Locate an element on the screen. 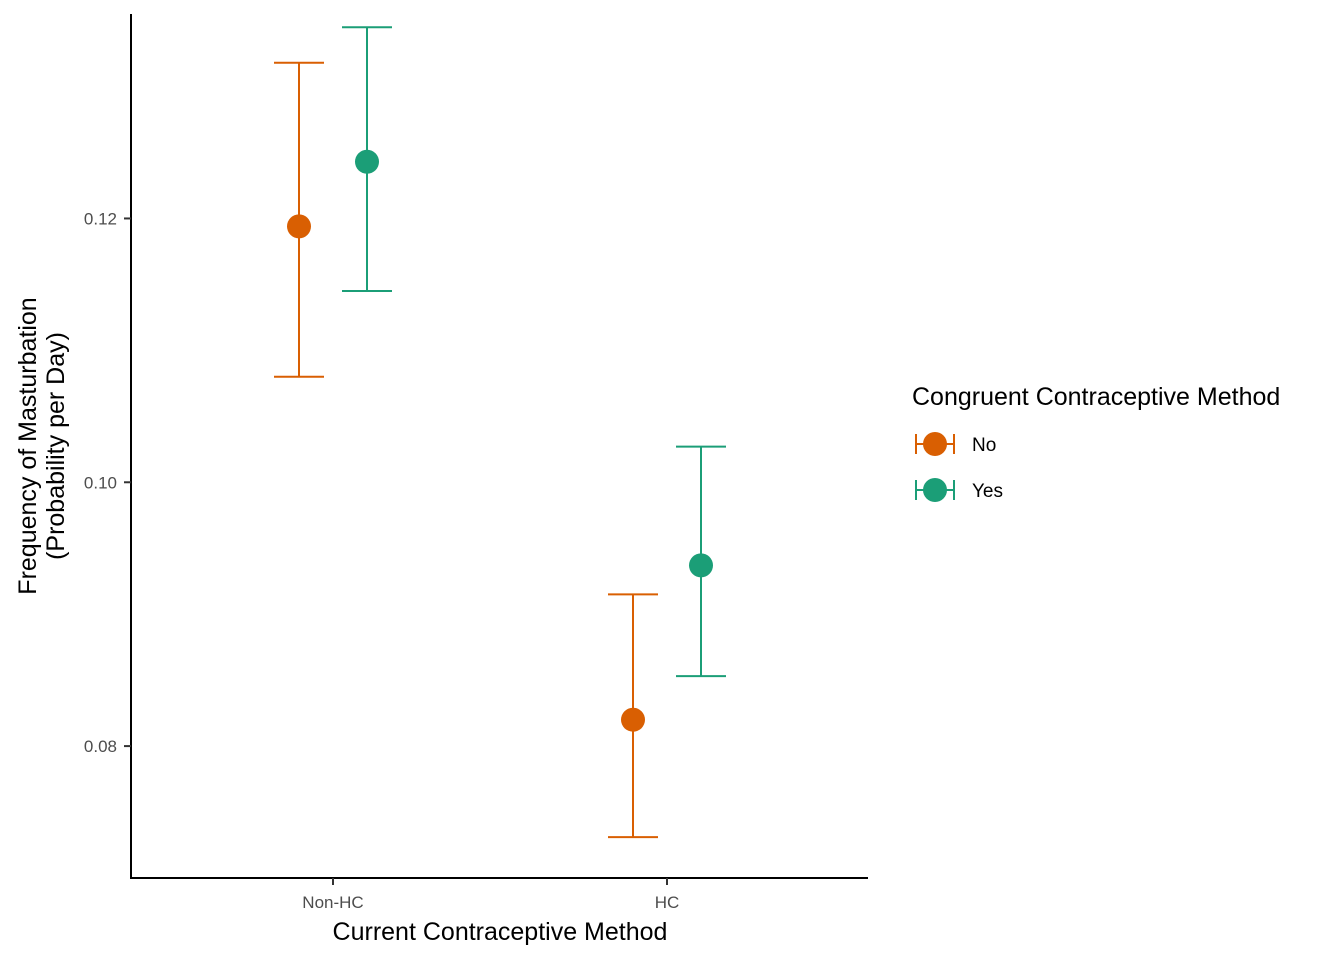 The width and height of the screenshot is (1344, 960). legend-title: Congruent Contraceptive Method is located at coordinates (1096, 397).